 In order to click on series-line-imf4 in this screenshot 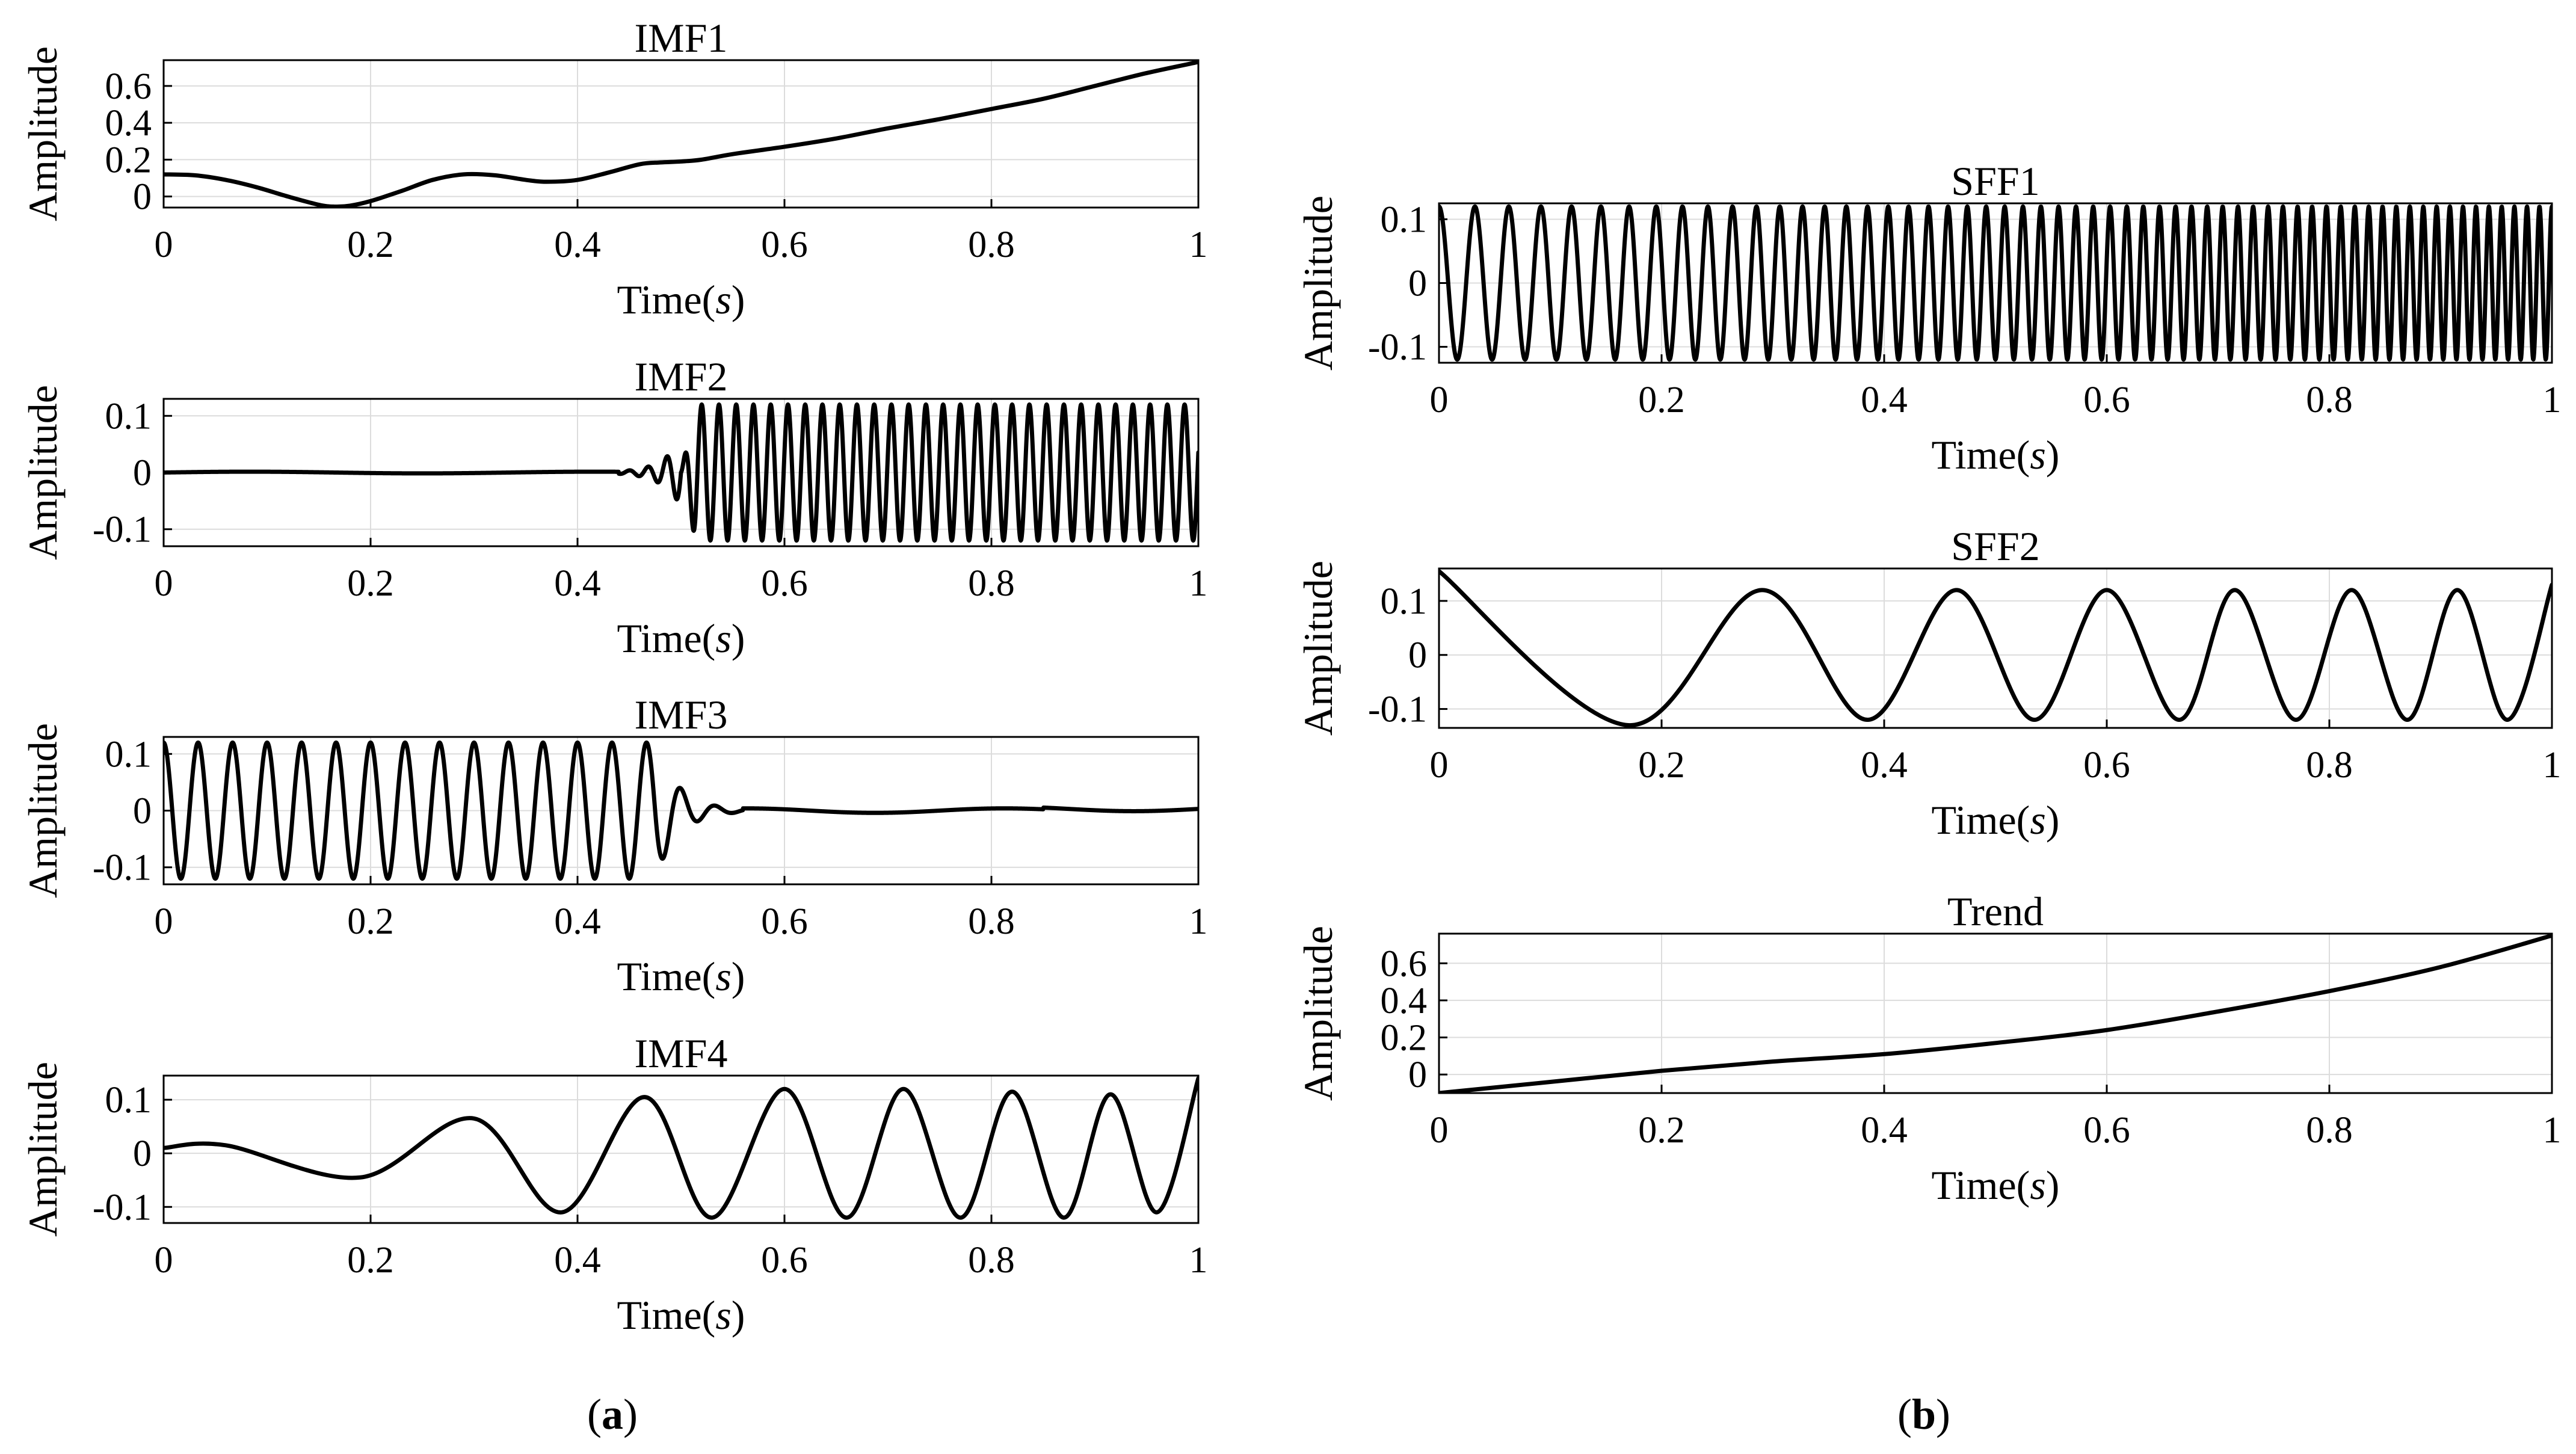, I will do `click(681, 1148)`.